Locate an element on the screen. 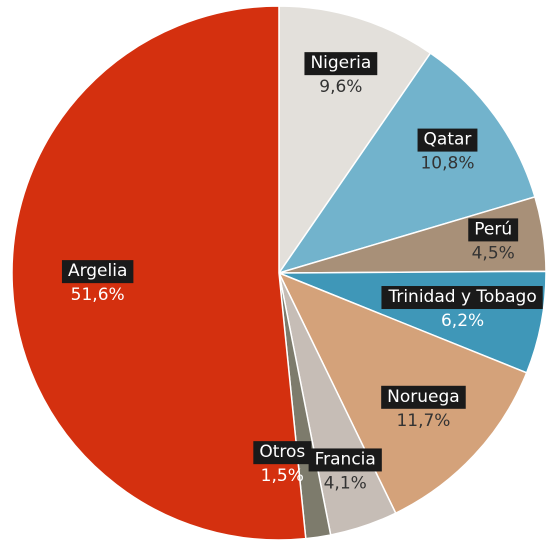 Image resolution: width=547 pixels, height=549 pixels. category-label: Nigeria is located at coordinates (340, 63).